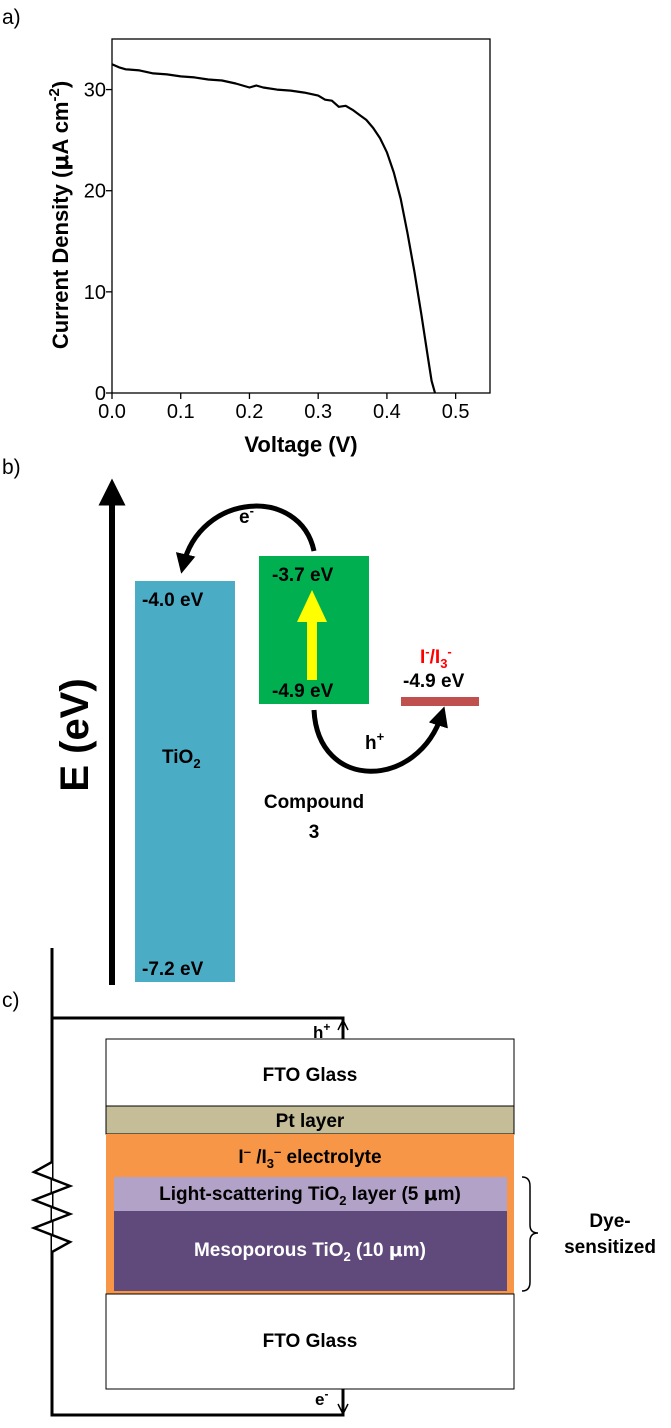  I want to click on dye-name-line1: Compound, so click(314, 802).